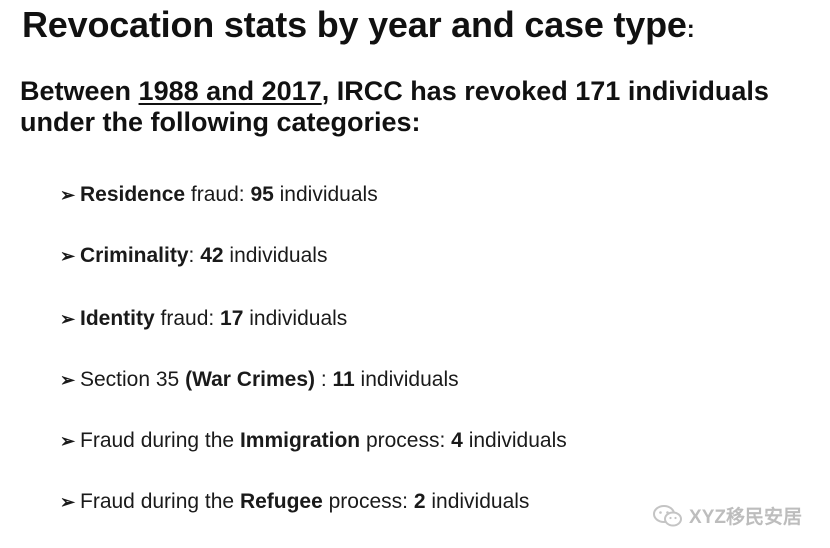  What do you see at coordinates (354, 24) in the screenshot?
I see `title-text: Revocation stats by year and case type` at bounding box center [354, 24].